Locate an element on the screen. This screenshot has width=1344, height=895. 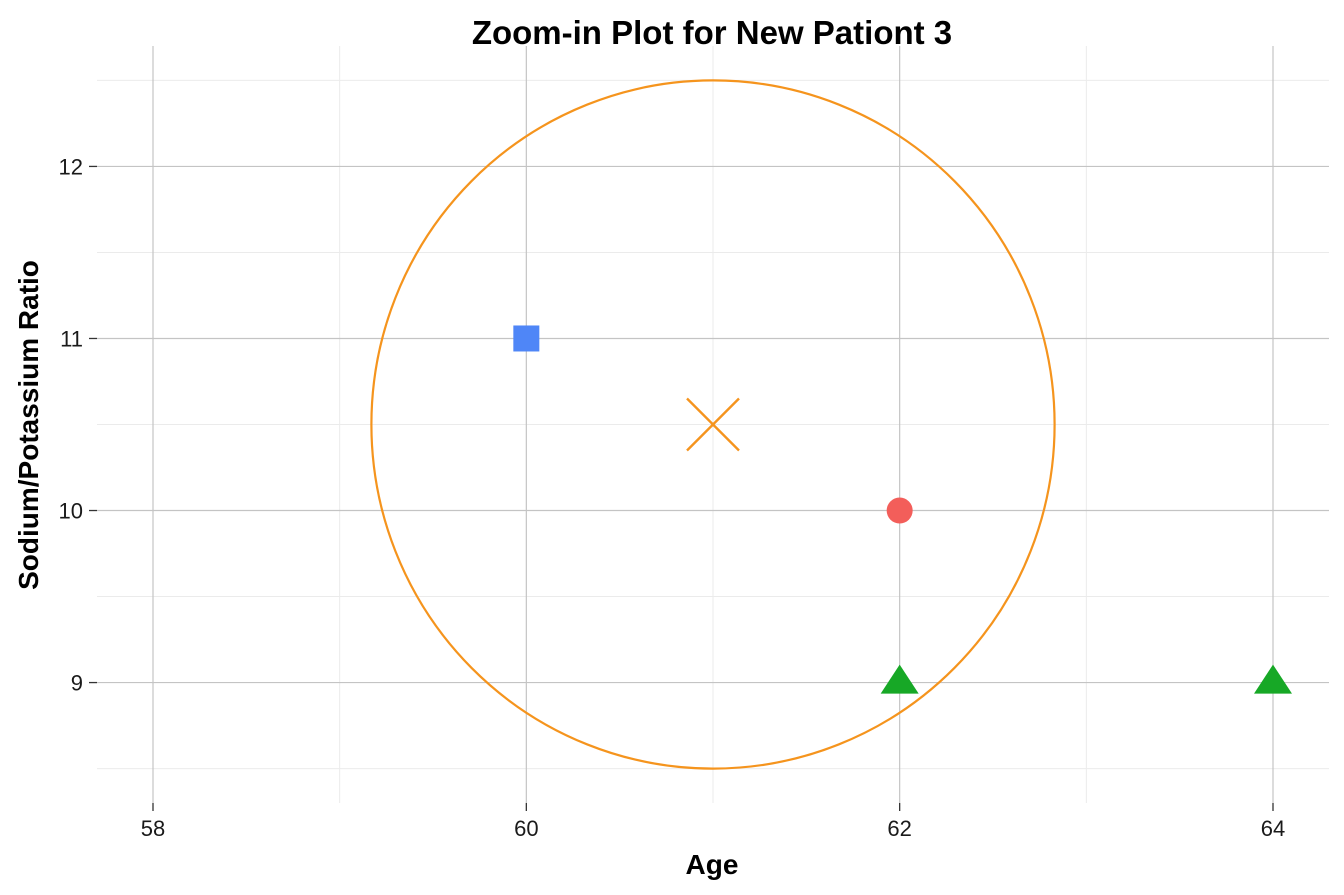
new-point-x-marker is located at coordinates (713, 424).